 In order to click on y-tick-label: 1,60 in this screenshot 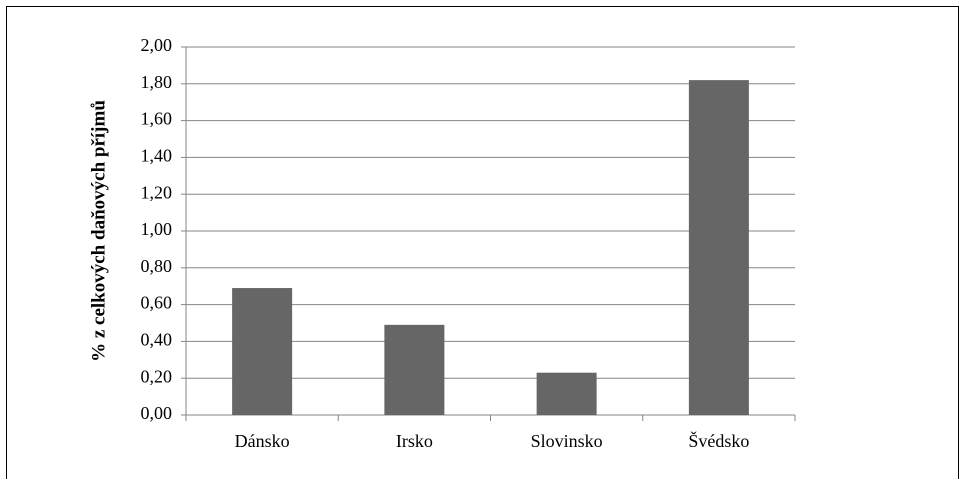, I will do `click(157, 119)`.